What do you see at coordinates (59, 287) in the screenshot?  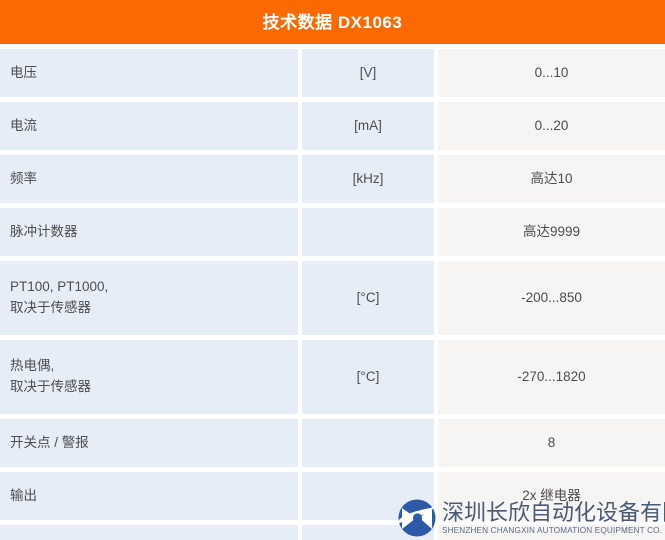 I see `spec-label-line1: PT100, PT1000,` at bounding box center [59, 287].